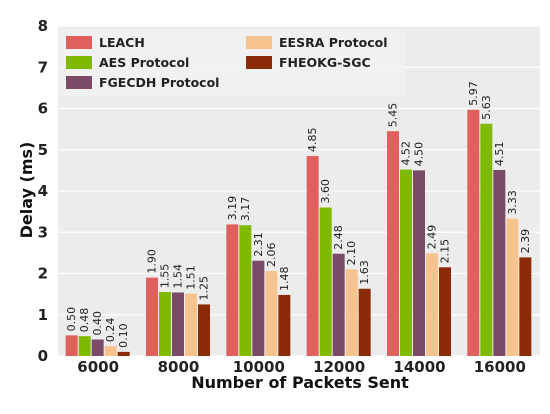  Describe the element at coordinates (43, 232) in the screenshot. I see `y-tick-label: 3` at that location.